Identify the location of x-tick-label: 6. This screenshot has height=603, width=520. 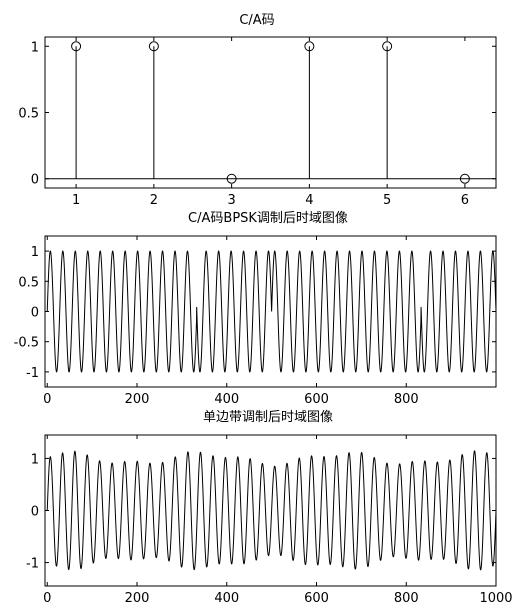
(465, 200).